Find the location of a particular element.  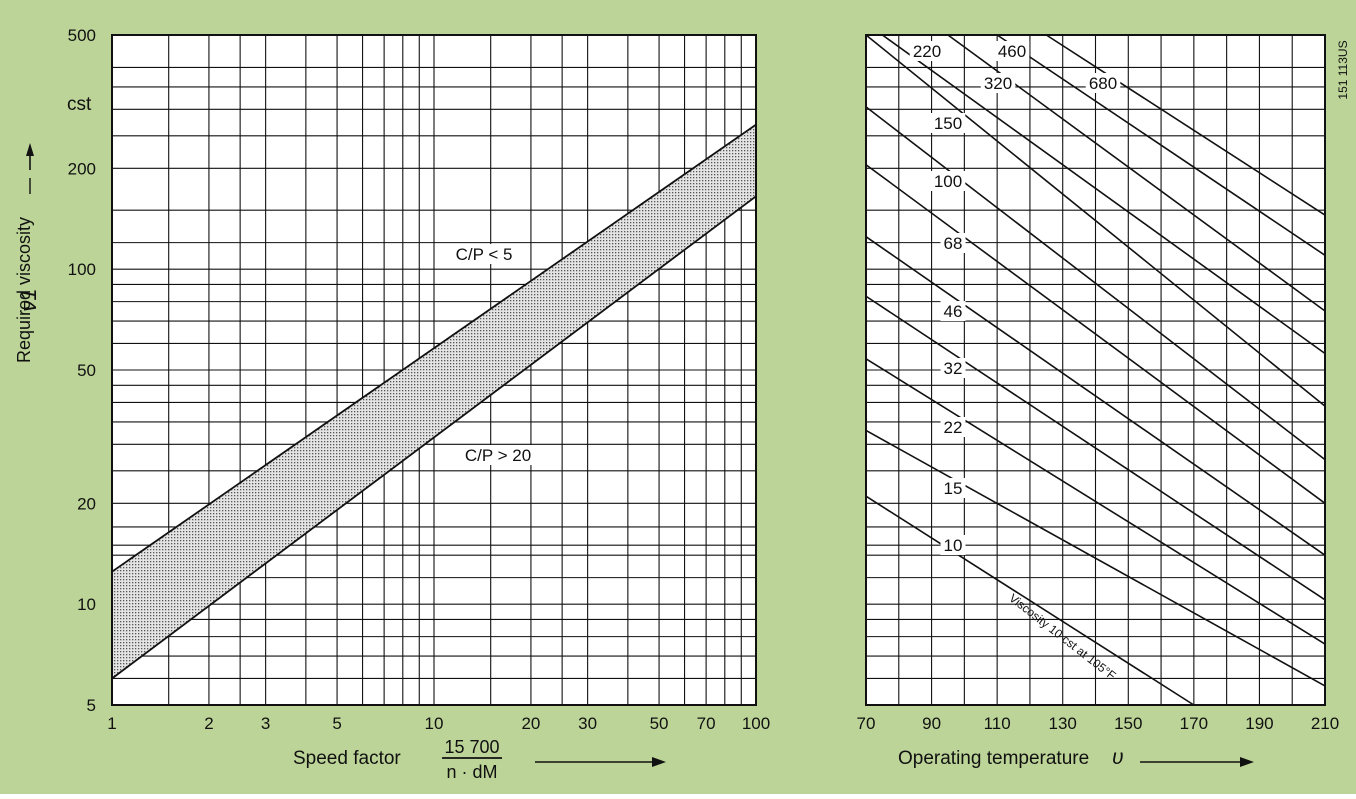

figure-id: 151 113US is located at coordinates (1343, 69).